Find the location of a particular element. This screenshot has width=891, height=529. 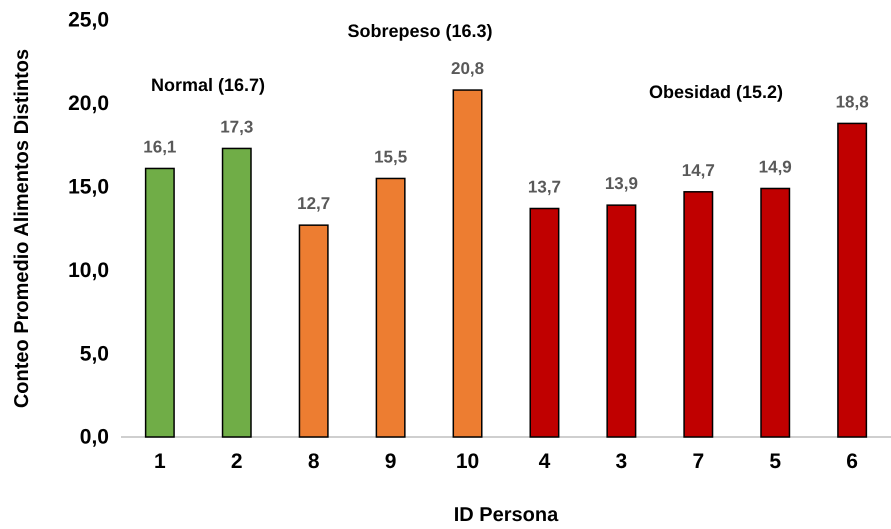

data-label: 17,3 is located at coordinates (237, 126).